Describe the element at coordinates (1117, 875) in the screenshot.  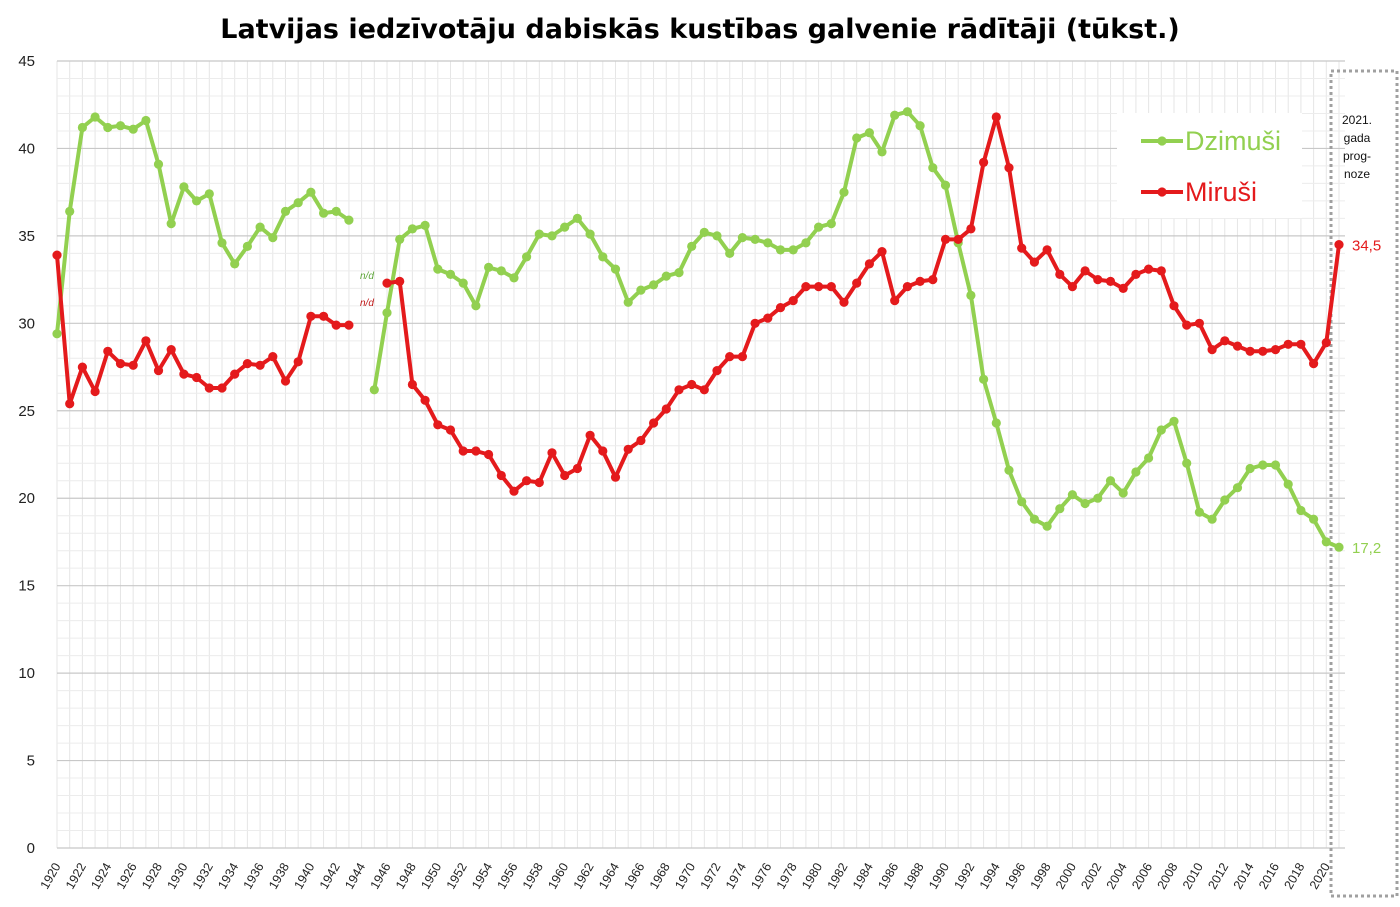
I see `x-tick-label: 2004` at that location.